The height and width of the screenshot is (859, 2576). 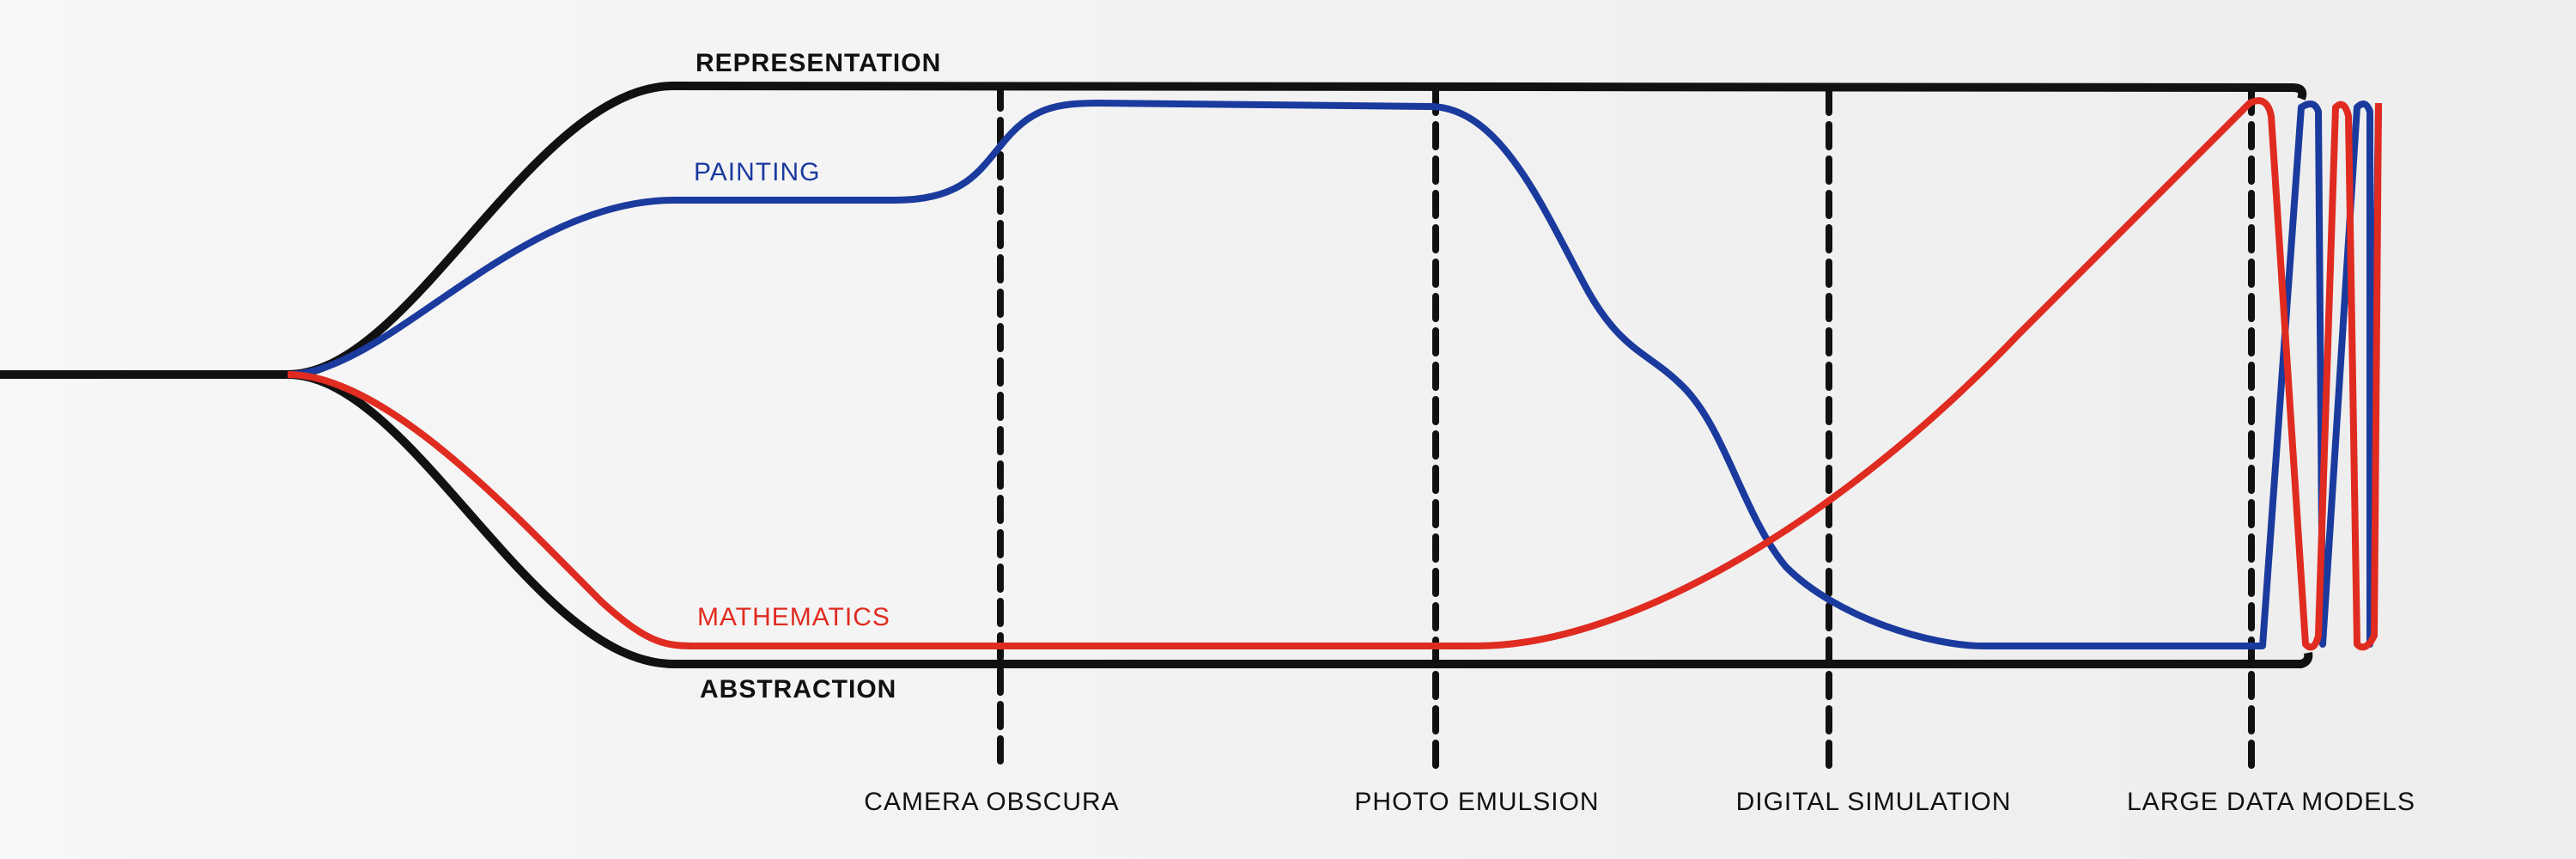 I want to click on top-label: REPRESENTATION, so click(x=819, y=63).